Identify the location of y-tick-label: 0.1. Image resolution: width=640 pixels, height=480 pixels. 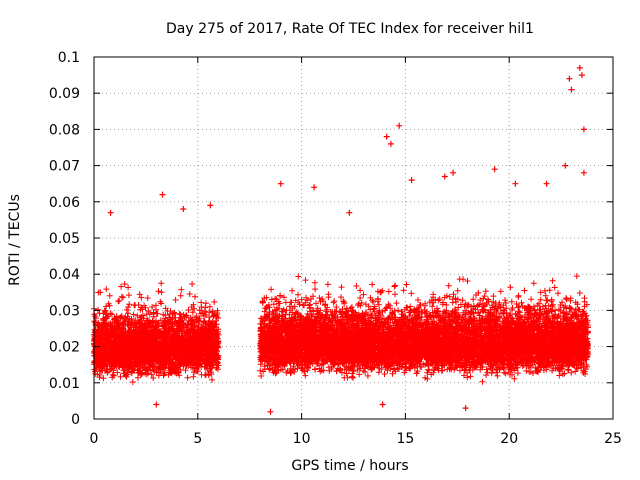
(69, 58).